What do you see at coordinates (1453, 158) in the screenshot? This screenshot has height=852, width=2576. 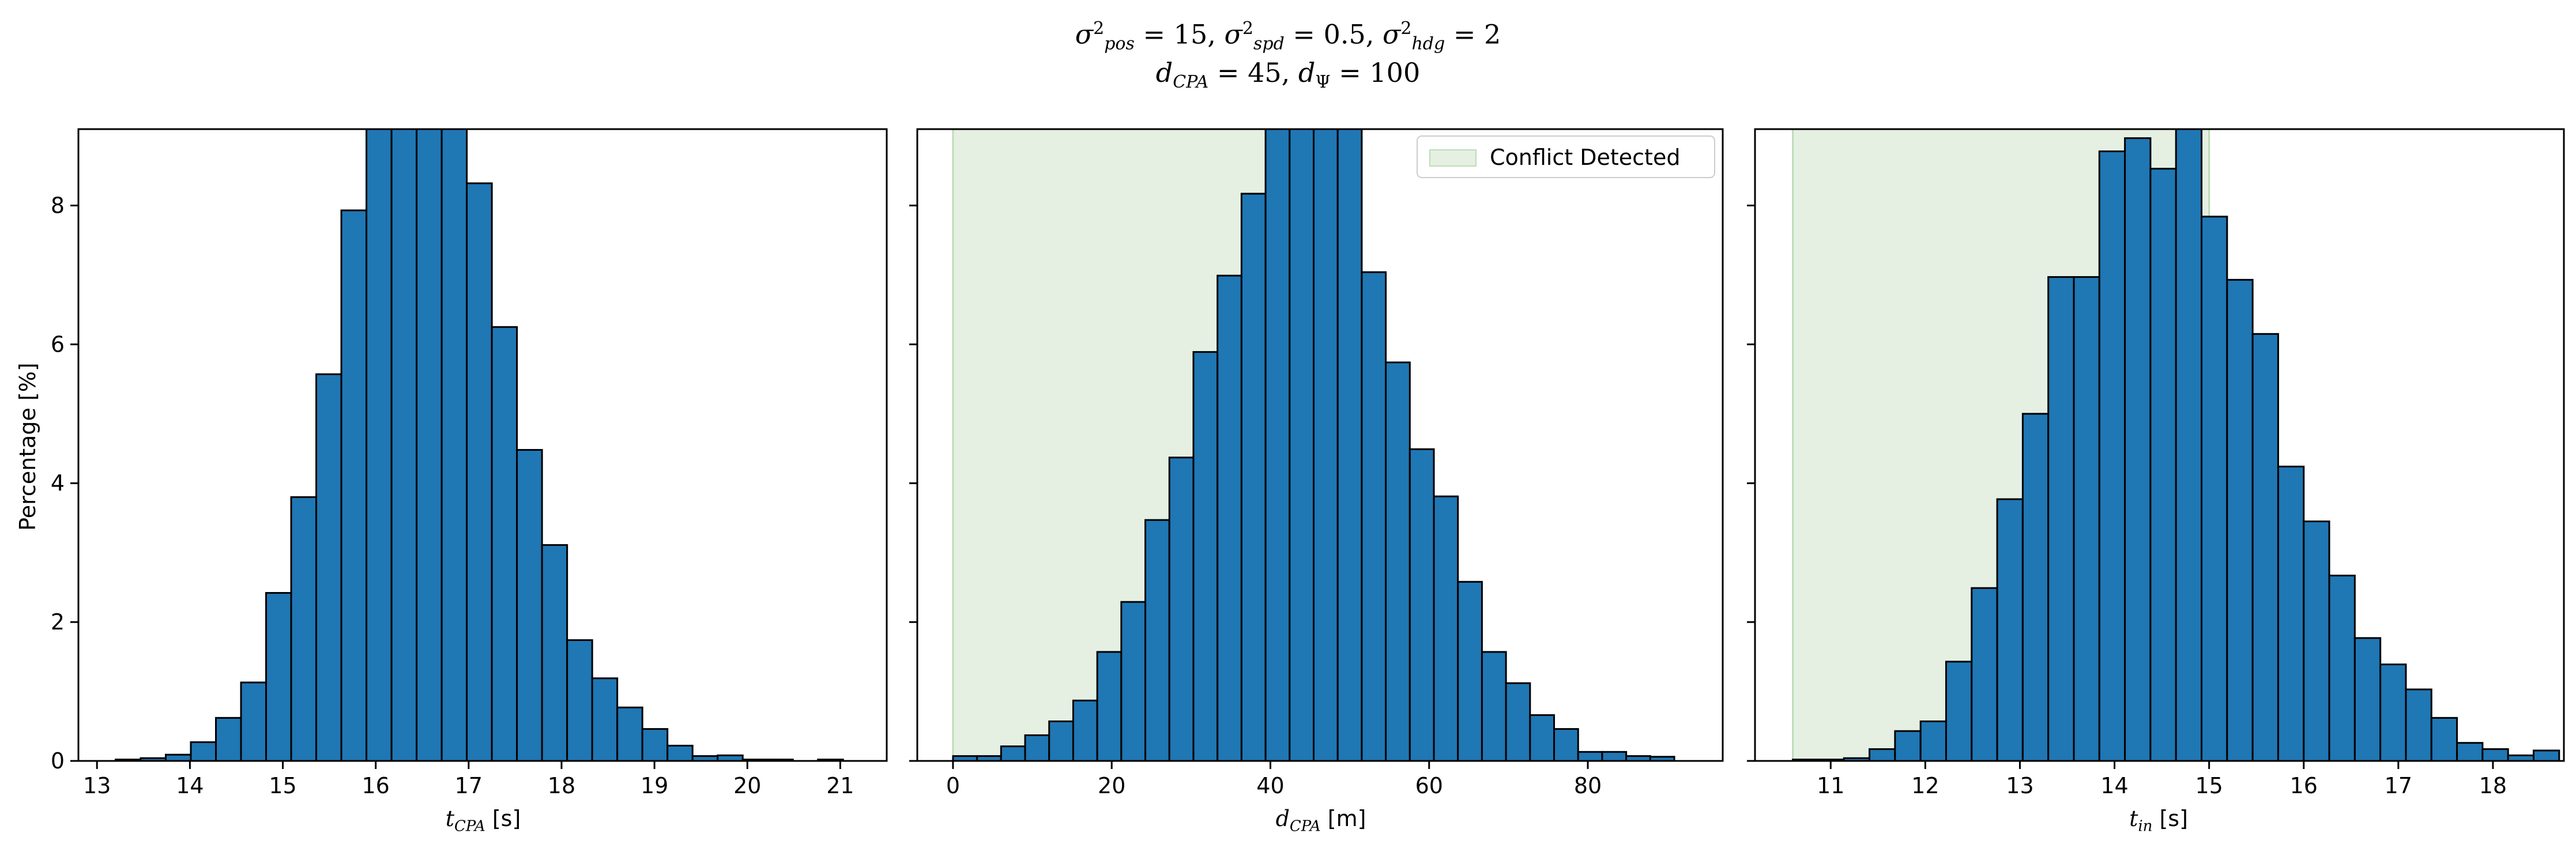 I see `legend-swatch` at bounding box center [1453, 158].